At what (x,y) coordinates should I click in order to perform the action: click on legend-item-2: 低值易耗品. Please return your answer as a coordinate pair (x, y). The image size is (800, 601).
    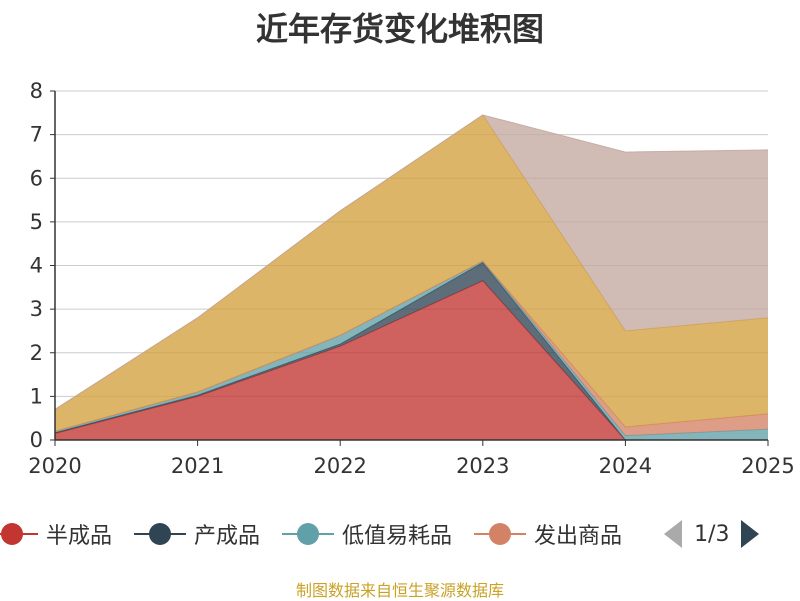
    Looking at the image, I should click on (367, 534).